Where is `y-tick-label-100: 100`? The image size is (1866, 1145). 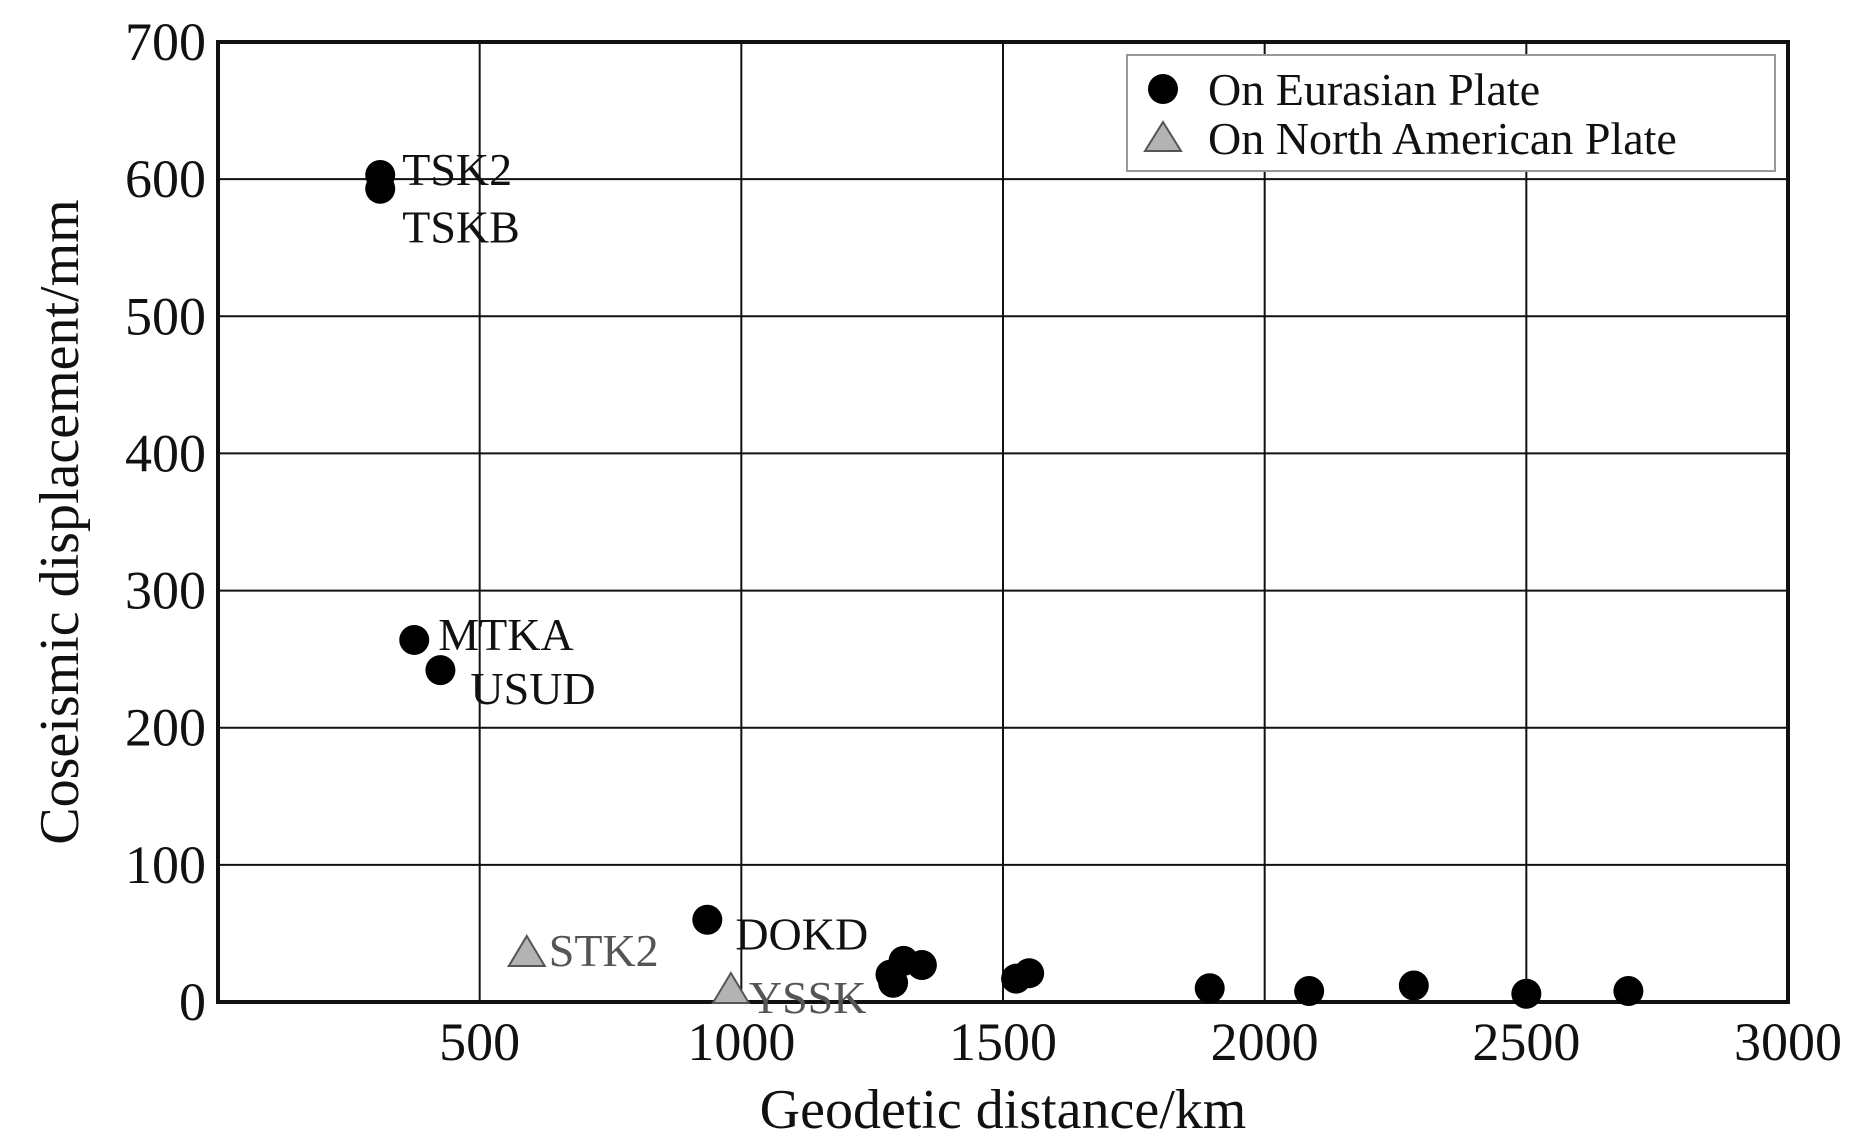
y-tick-label-100: 100 is located at coordinates (165, 865).